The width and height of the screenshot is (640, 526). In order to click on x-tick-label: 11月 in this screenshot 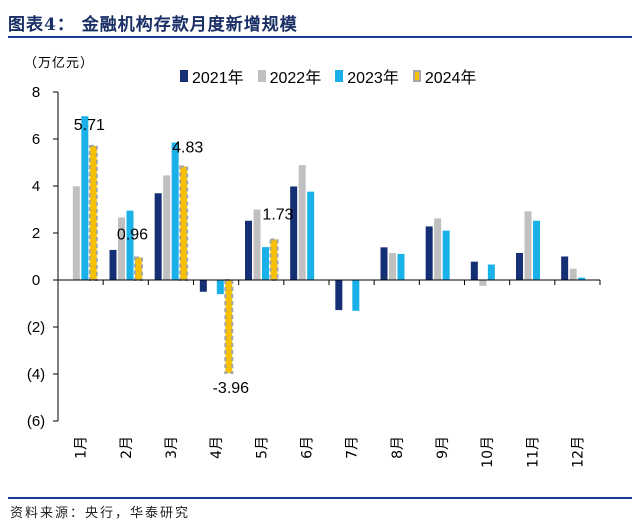, I will do `click(533, 452)`.